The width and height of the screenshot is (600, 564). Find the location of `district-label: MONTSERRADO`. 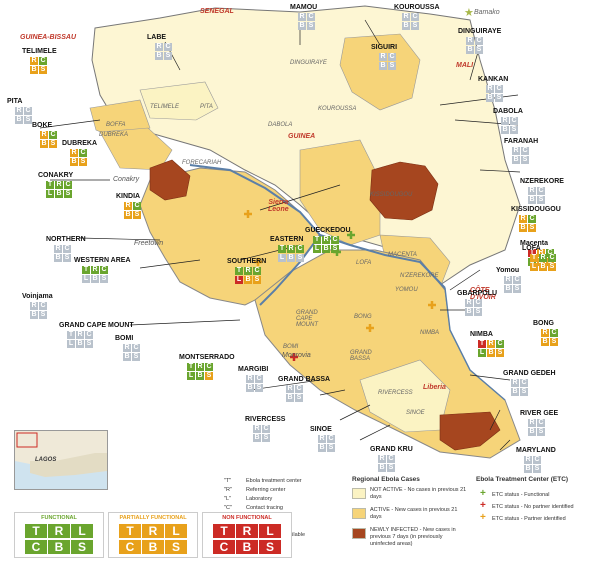

district-label: MONTSERRADO is located at coordinates (207, 357).